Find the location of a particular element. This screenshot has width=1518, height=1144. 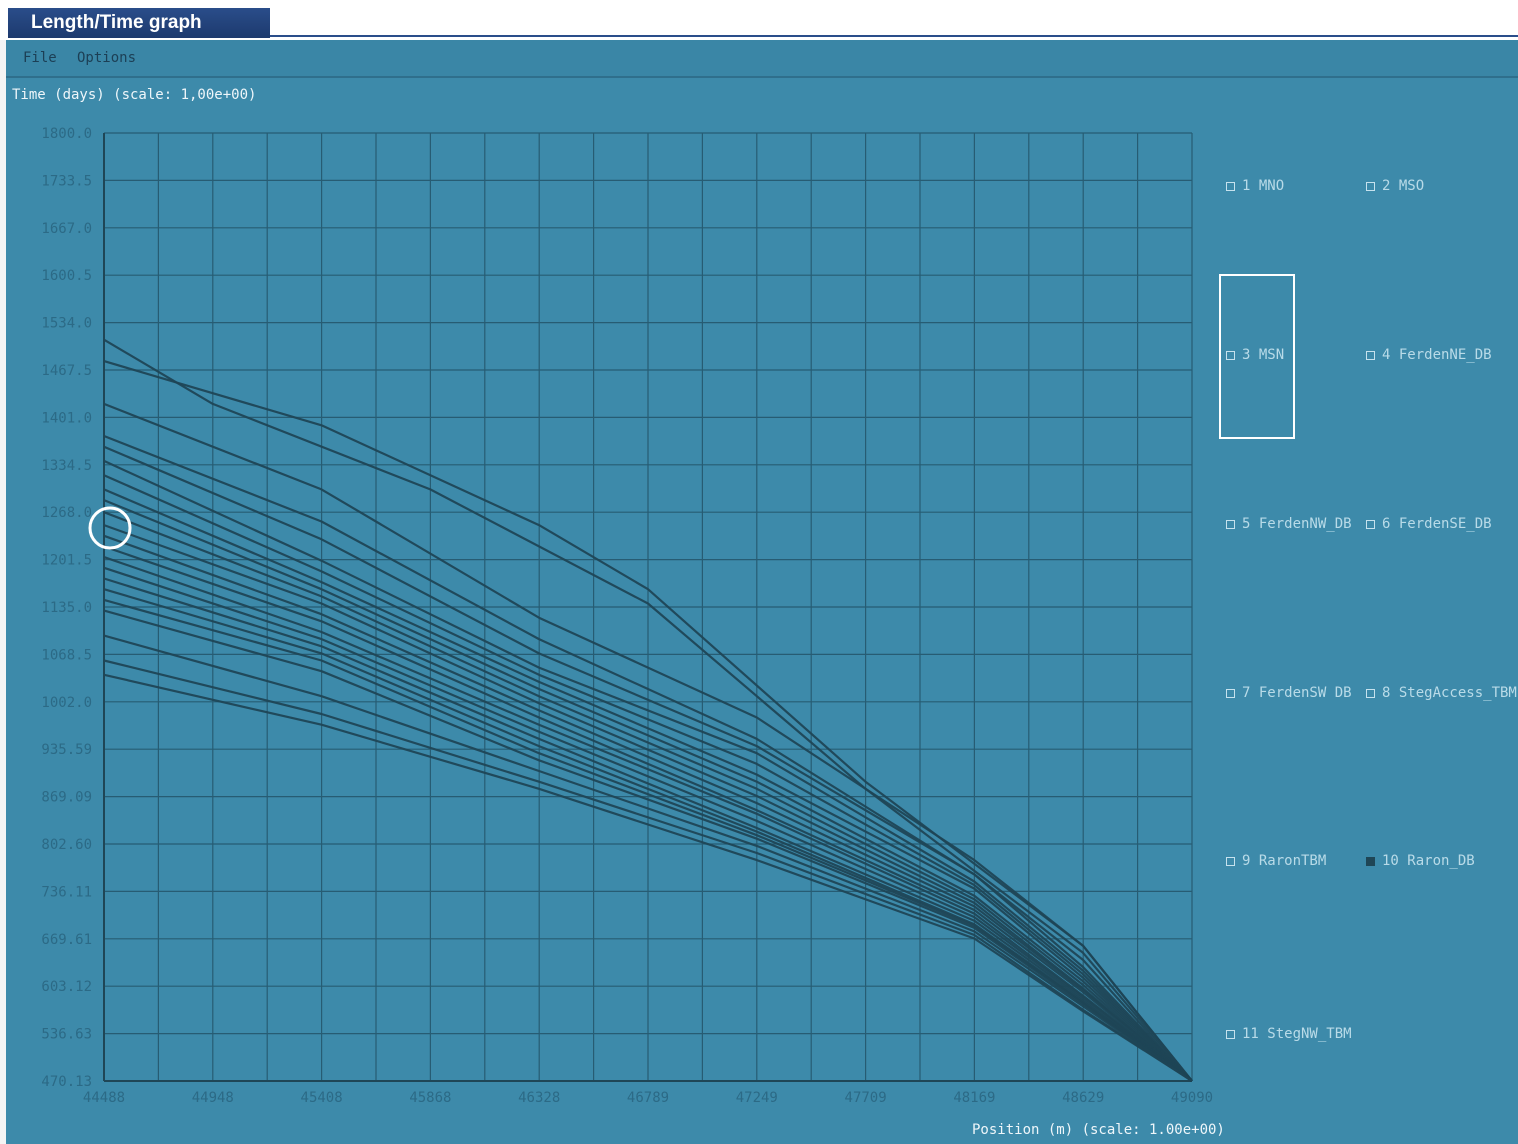

y-tick-label: 1534.0 is located at coordinates (66, 324).